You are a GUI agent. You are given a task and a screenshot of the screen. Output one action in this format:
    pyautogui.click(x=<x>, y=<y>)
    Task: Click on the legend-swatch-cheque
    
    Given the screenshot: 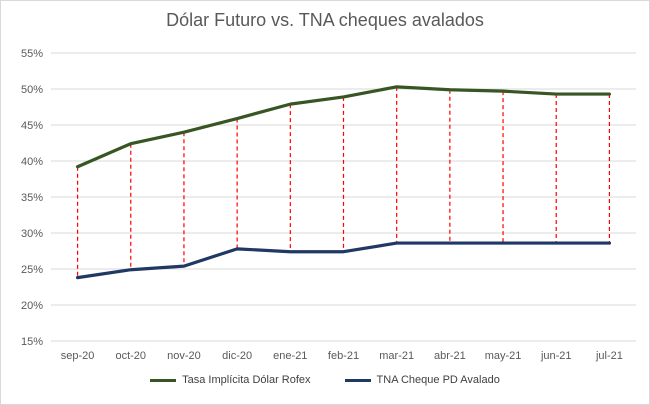 What is the action you would take?
    pyautogui.click(x=357, y=380)
    